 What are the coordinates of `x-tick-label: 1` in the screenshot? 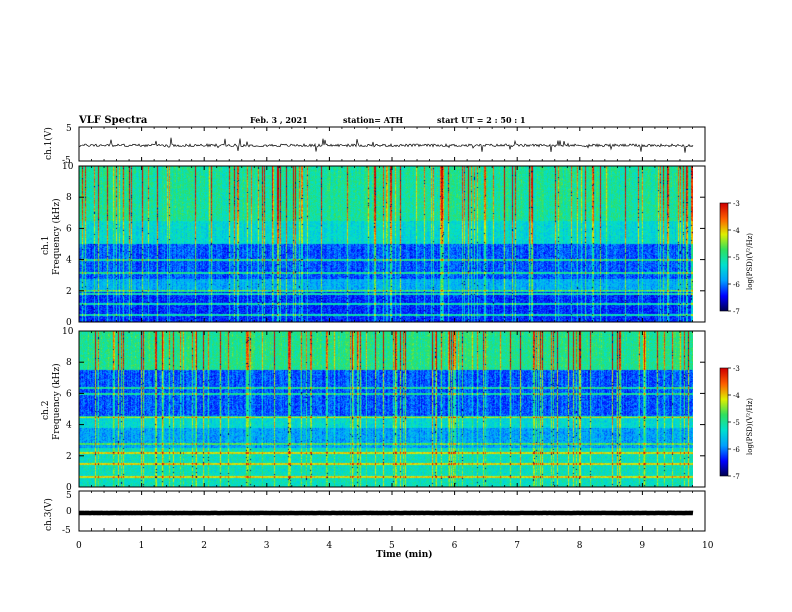 It's located at (142, 546).